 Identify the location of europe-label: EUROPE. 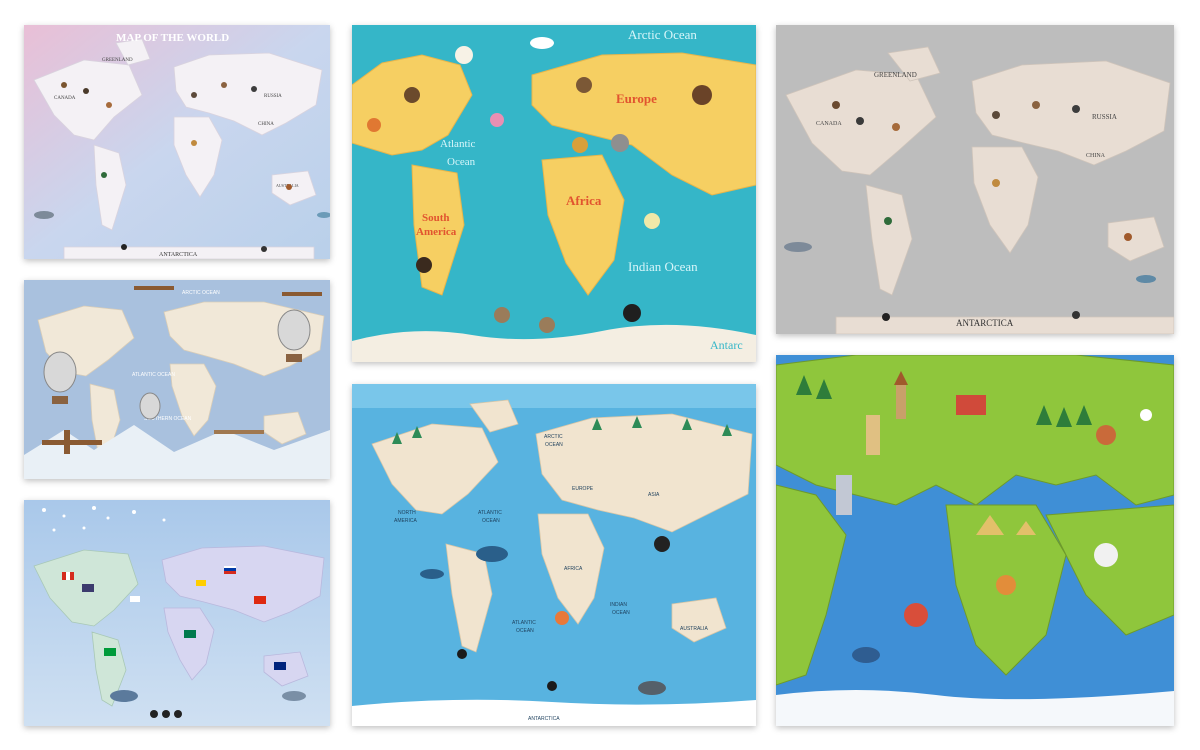
(583, 489).